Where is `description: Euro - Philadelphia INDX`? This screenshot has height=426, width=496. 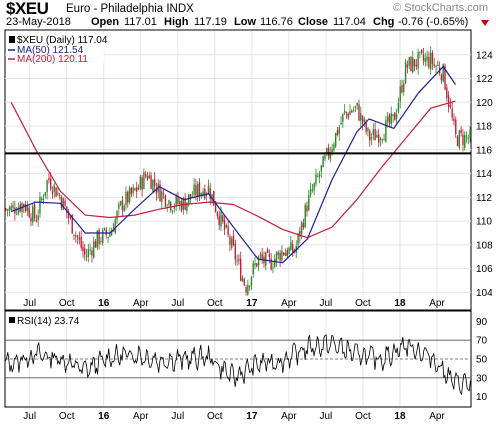 description: Euro - Philadelphia INDX is located at coordinates (130, 9).